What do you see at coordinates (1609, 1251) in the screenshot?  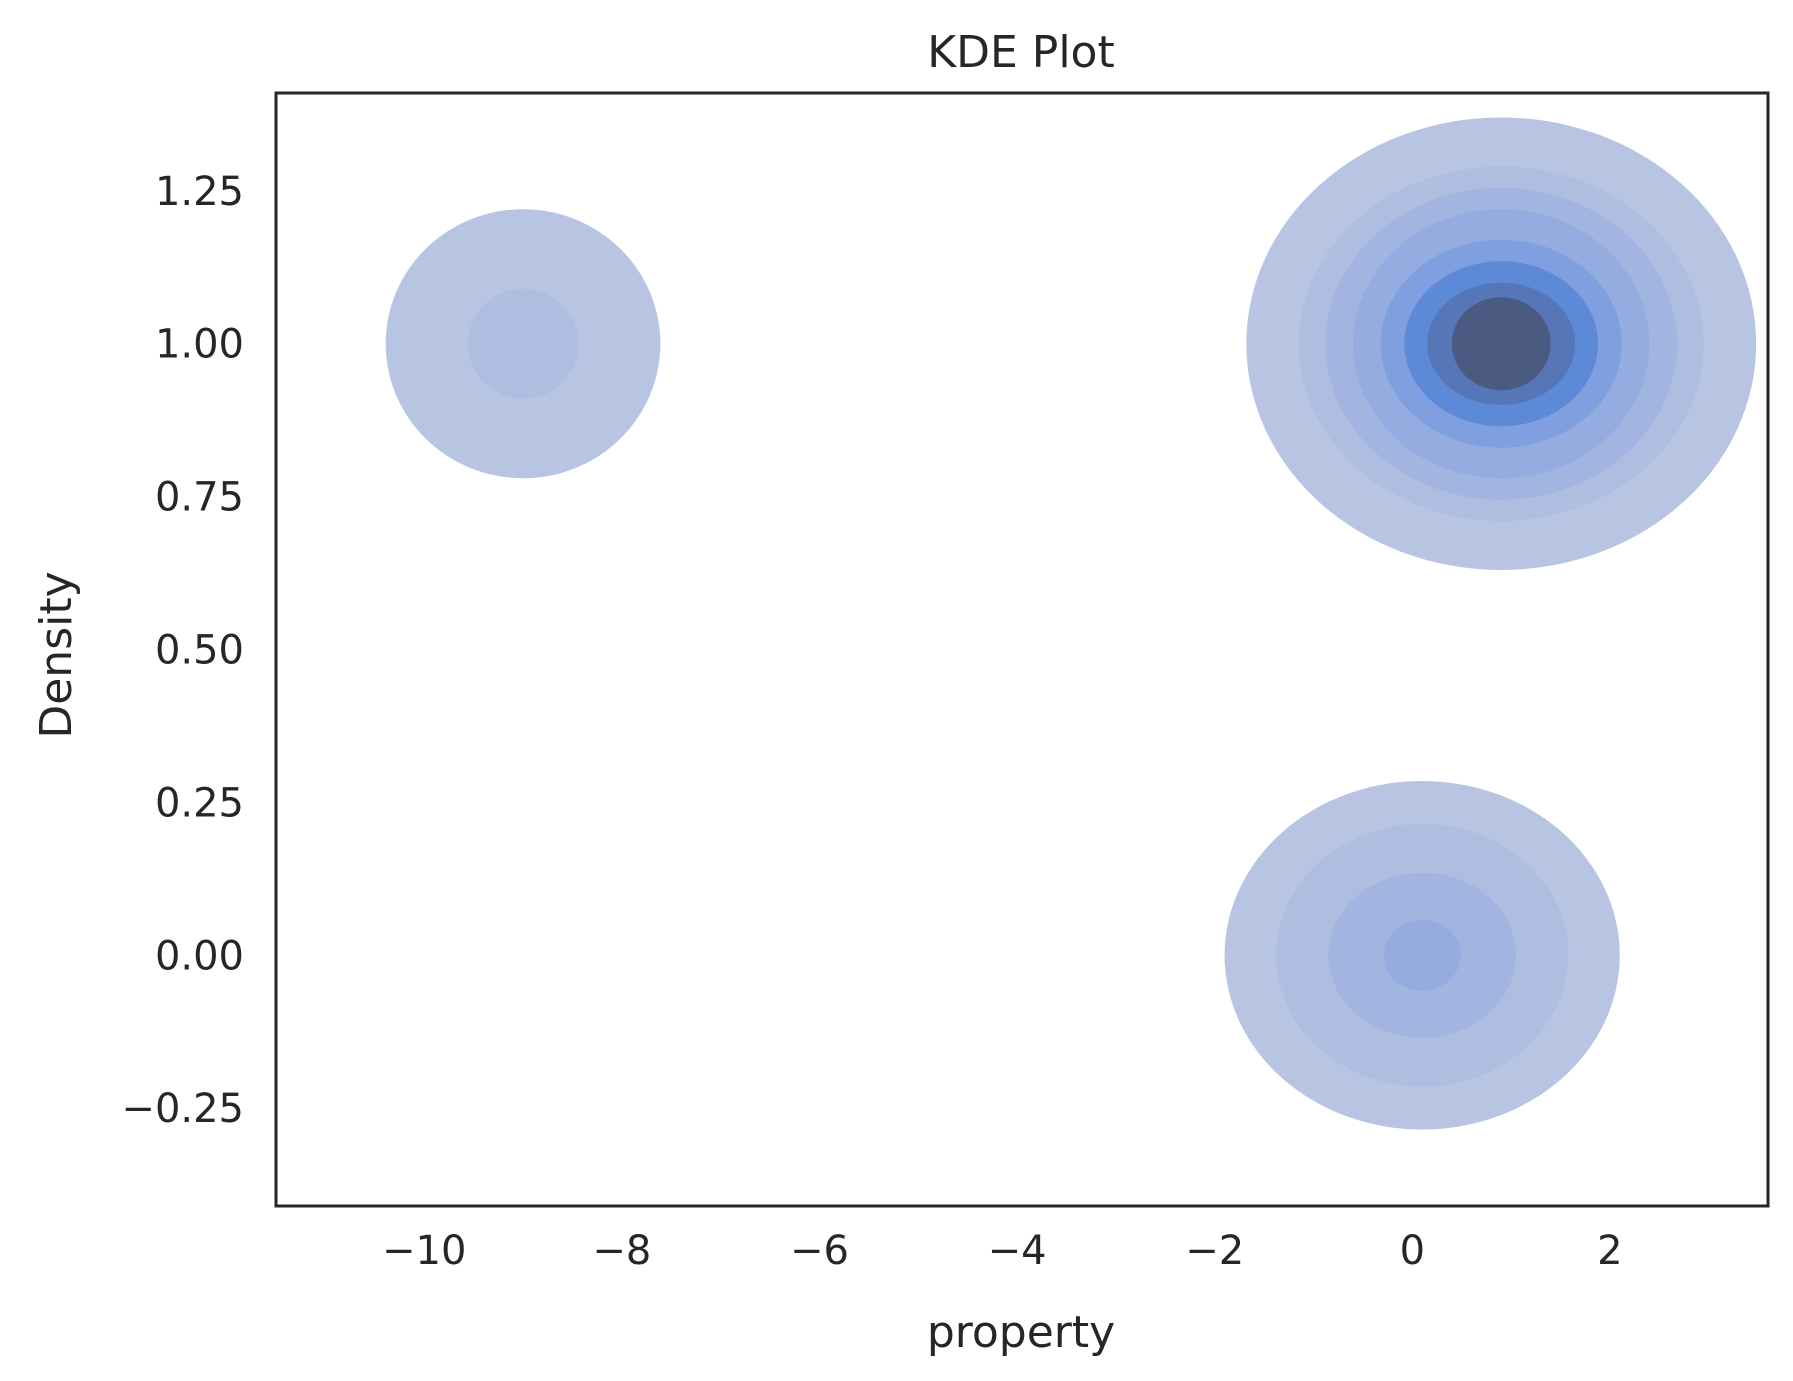 I see `x-tick-label: 2` at bounding box center [1609, 1251].